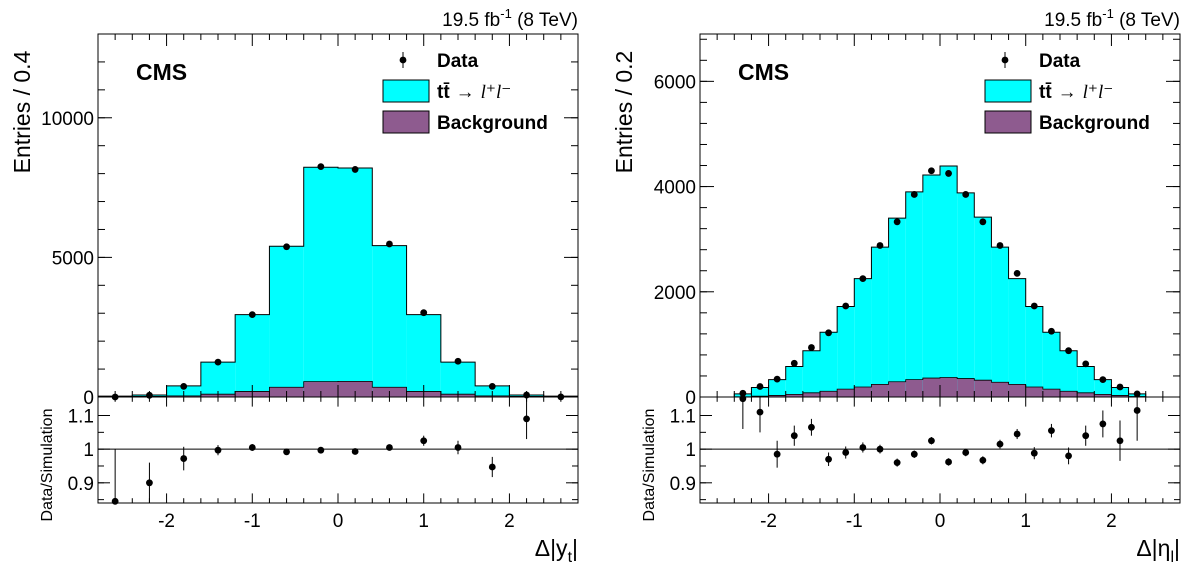  I want to click on x-tick-label: -2, so click(166, 521).